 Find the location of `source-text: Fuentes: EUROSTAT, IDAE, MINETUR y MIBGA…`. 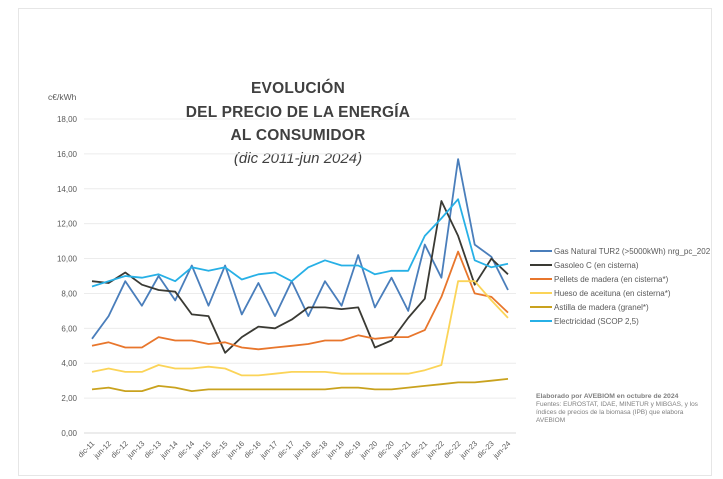

source-text: Fuentes: EUROSTAT, IDAE, MINETUR y MIBGA… is located at coordinates (617, 412).